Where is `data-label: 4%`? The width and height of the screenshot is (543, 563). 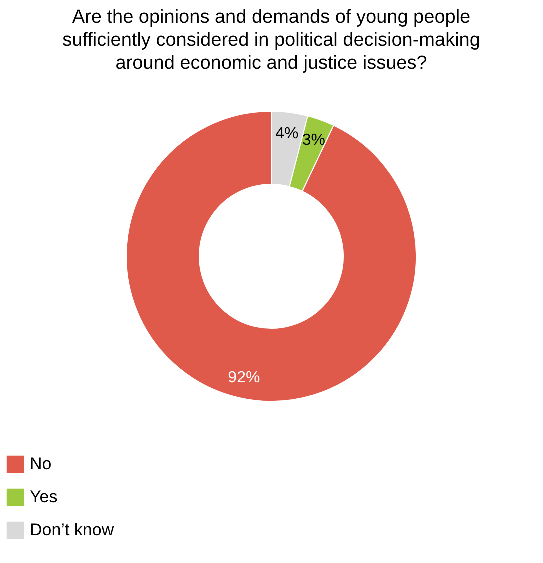 data-label: 4% is located at coordinates (287, 134).